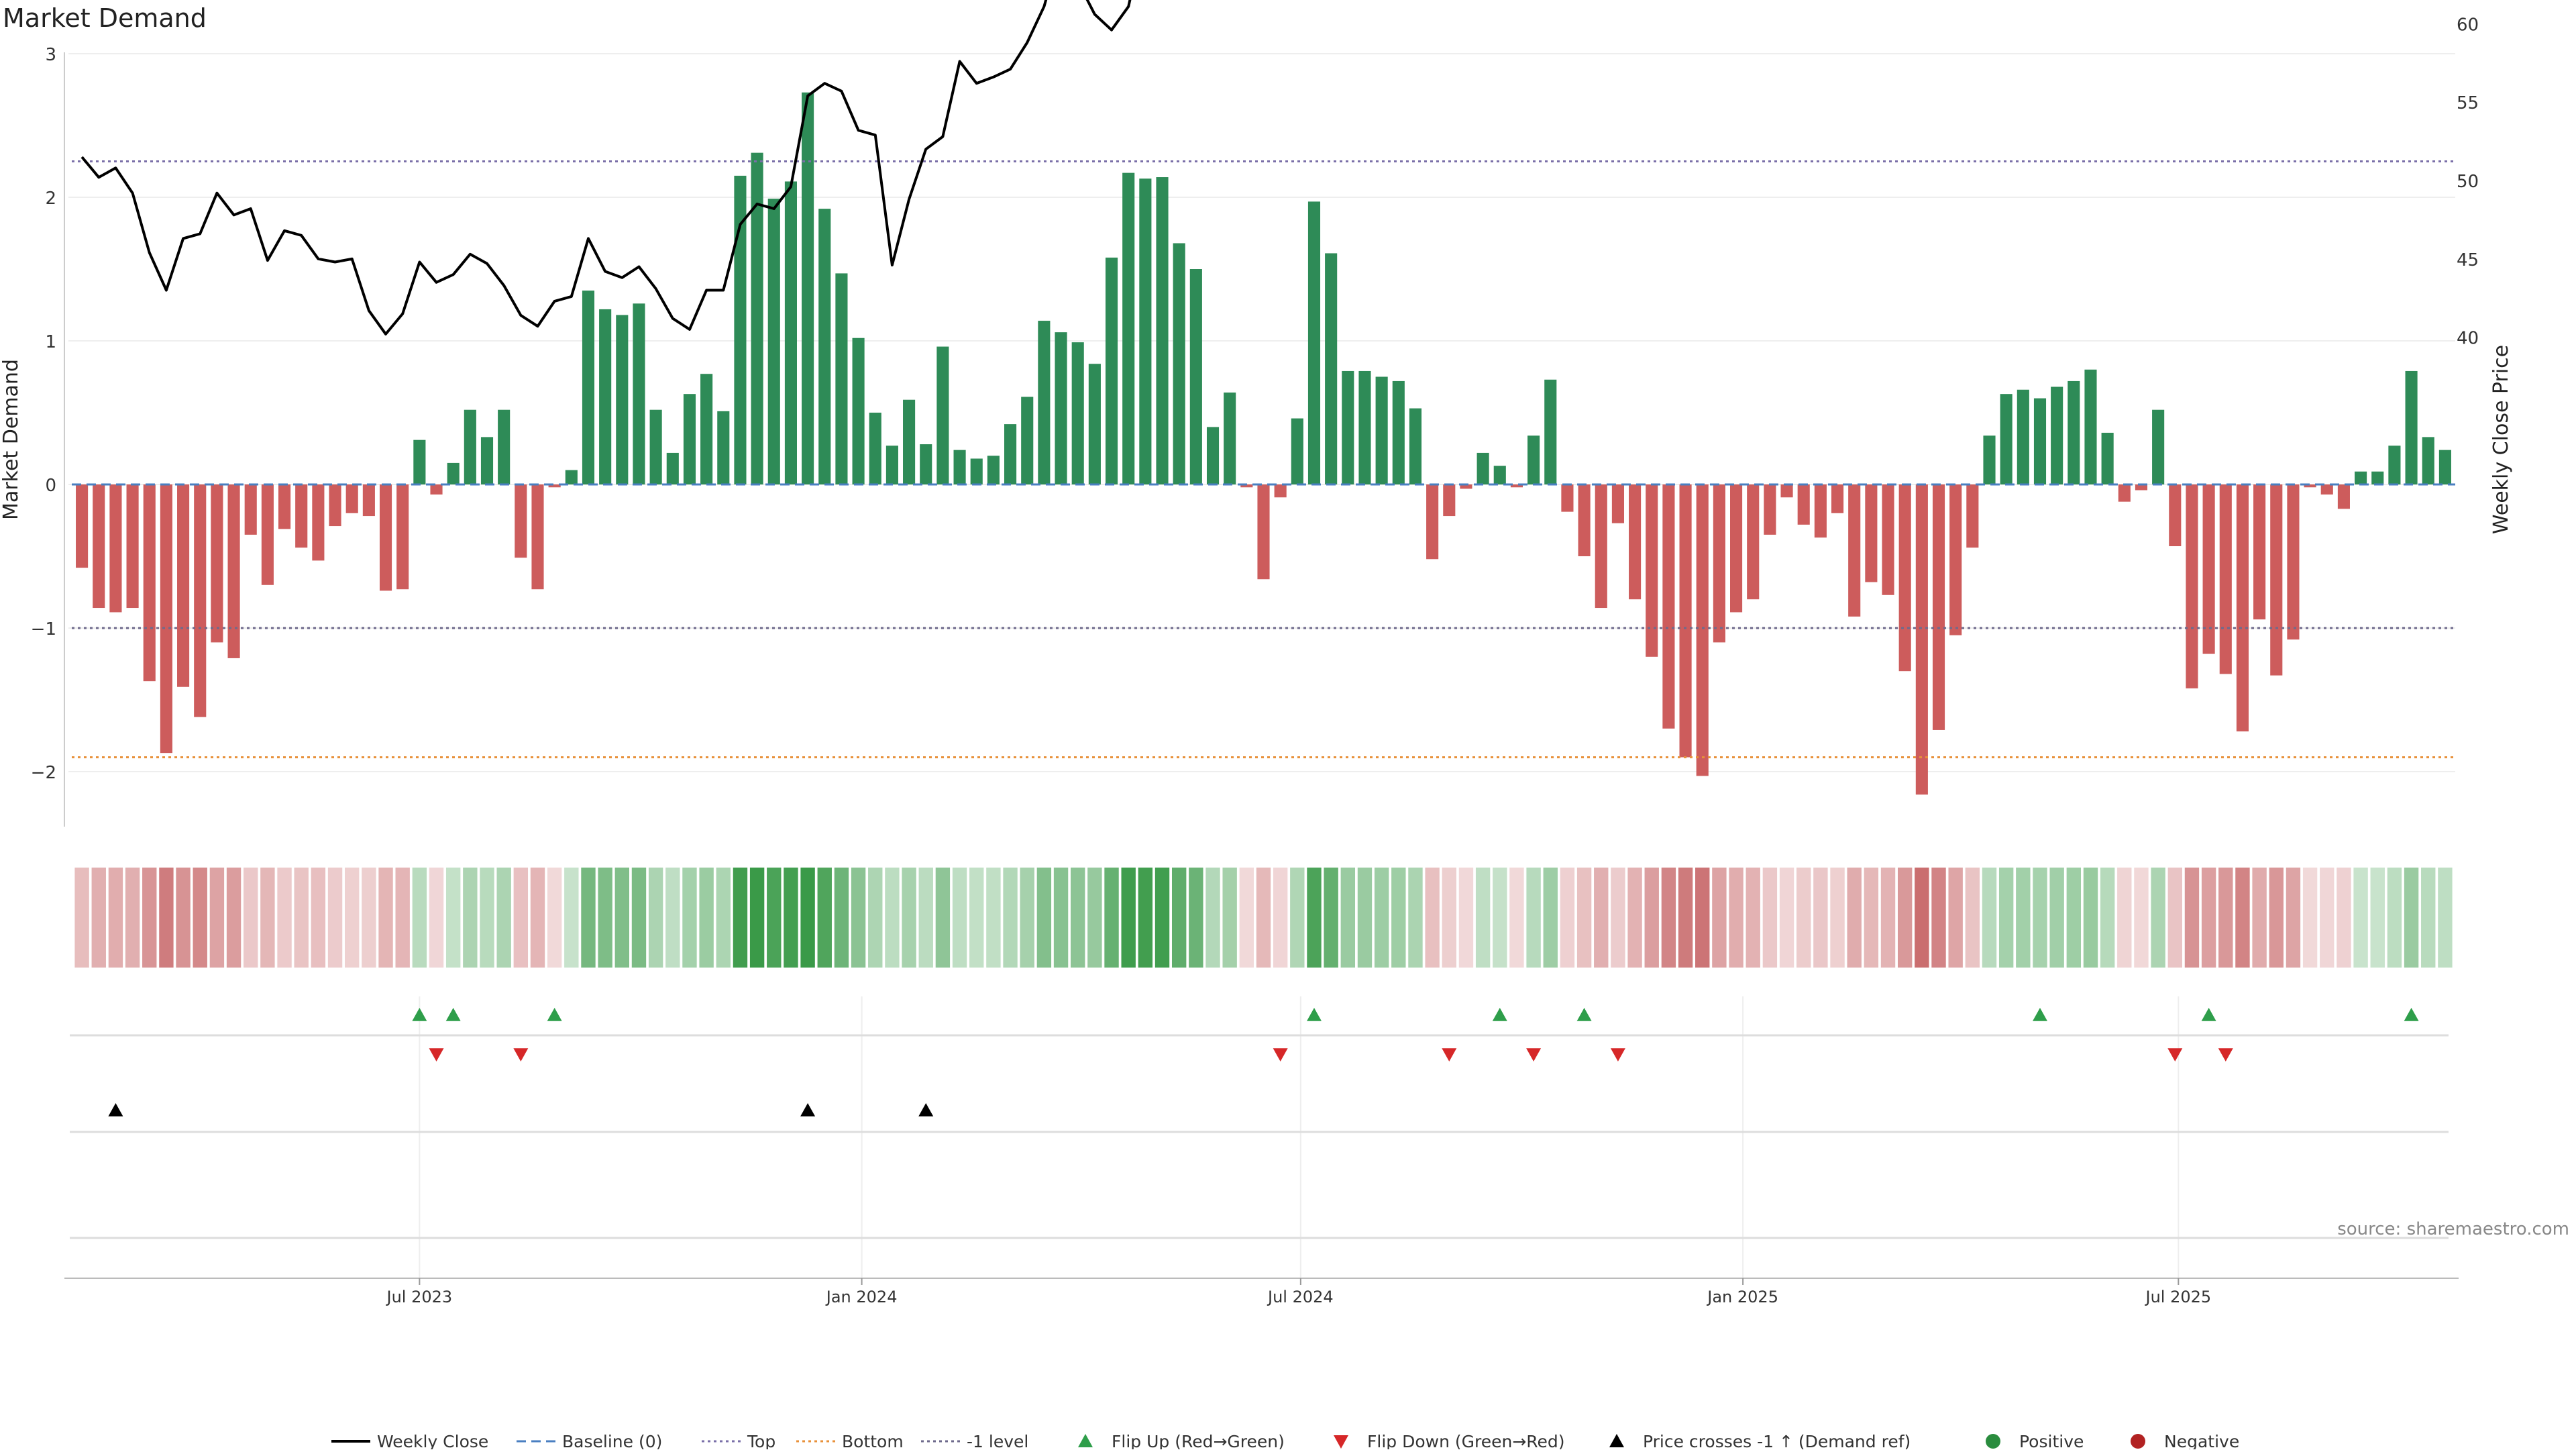 Image resolution: width=2576 pixels, height=1452 pixels. Describe the element at coordinates (1259, 1123) in the screenshot. I see `signal-markers` at that location.